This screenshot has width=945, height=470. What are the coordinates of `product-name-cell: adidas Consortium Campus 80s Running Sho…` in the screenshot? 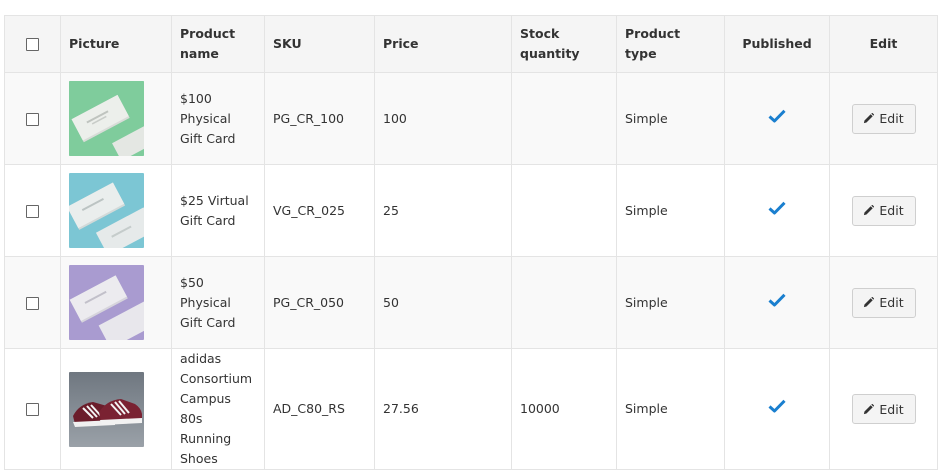 It's located at (218, 409).